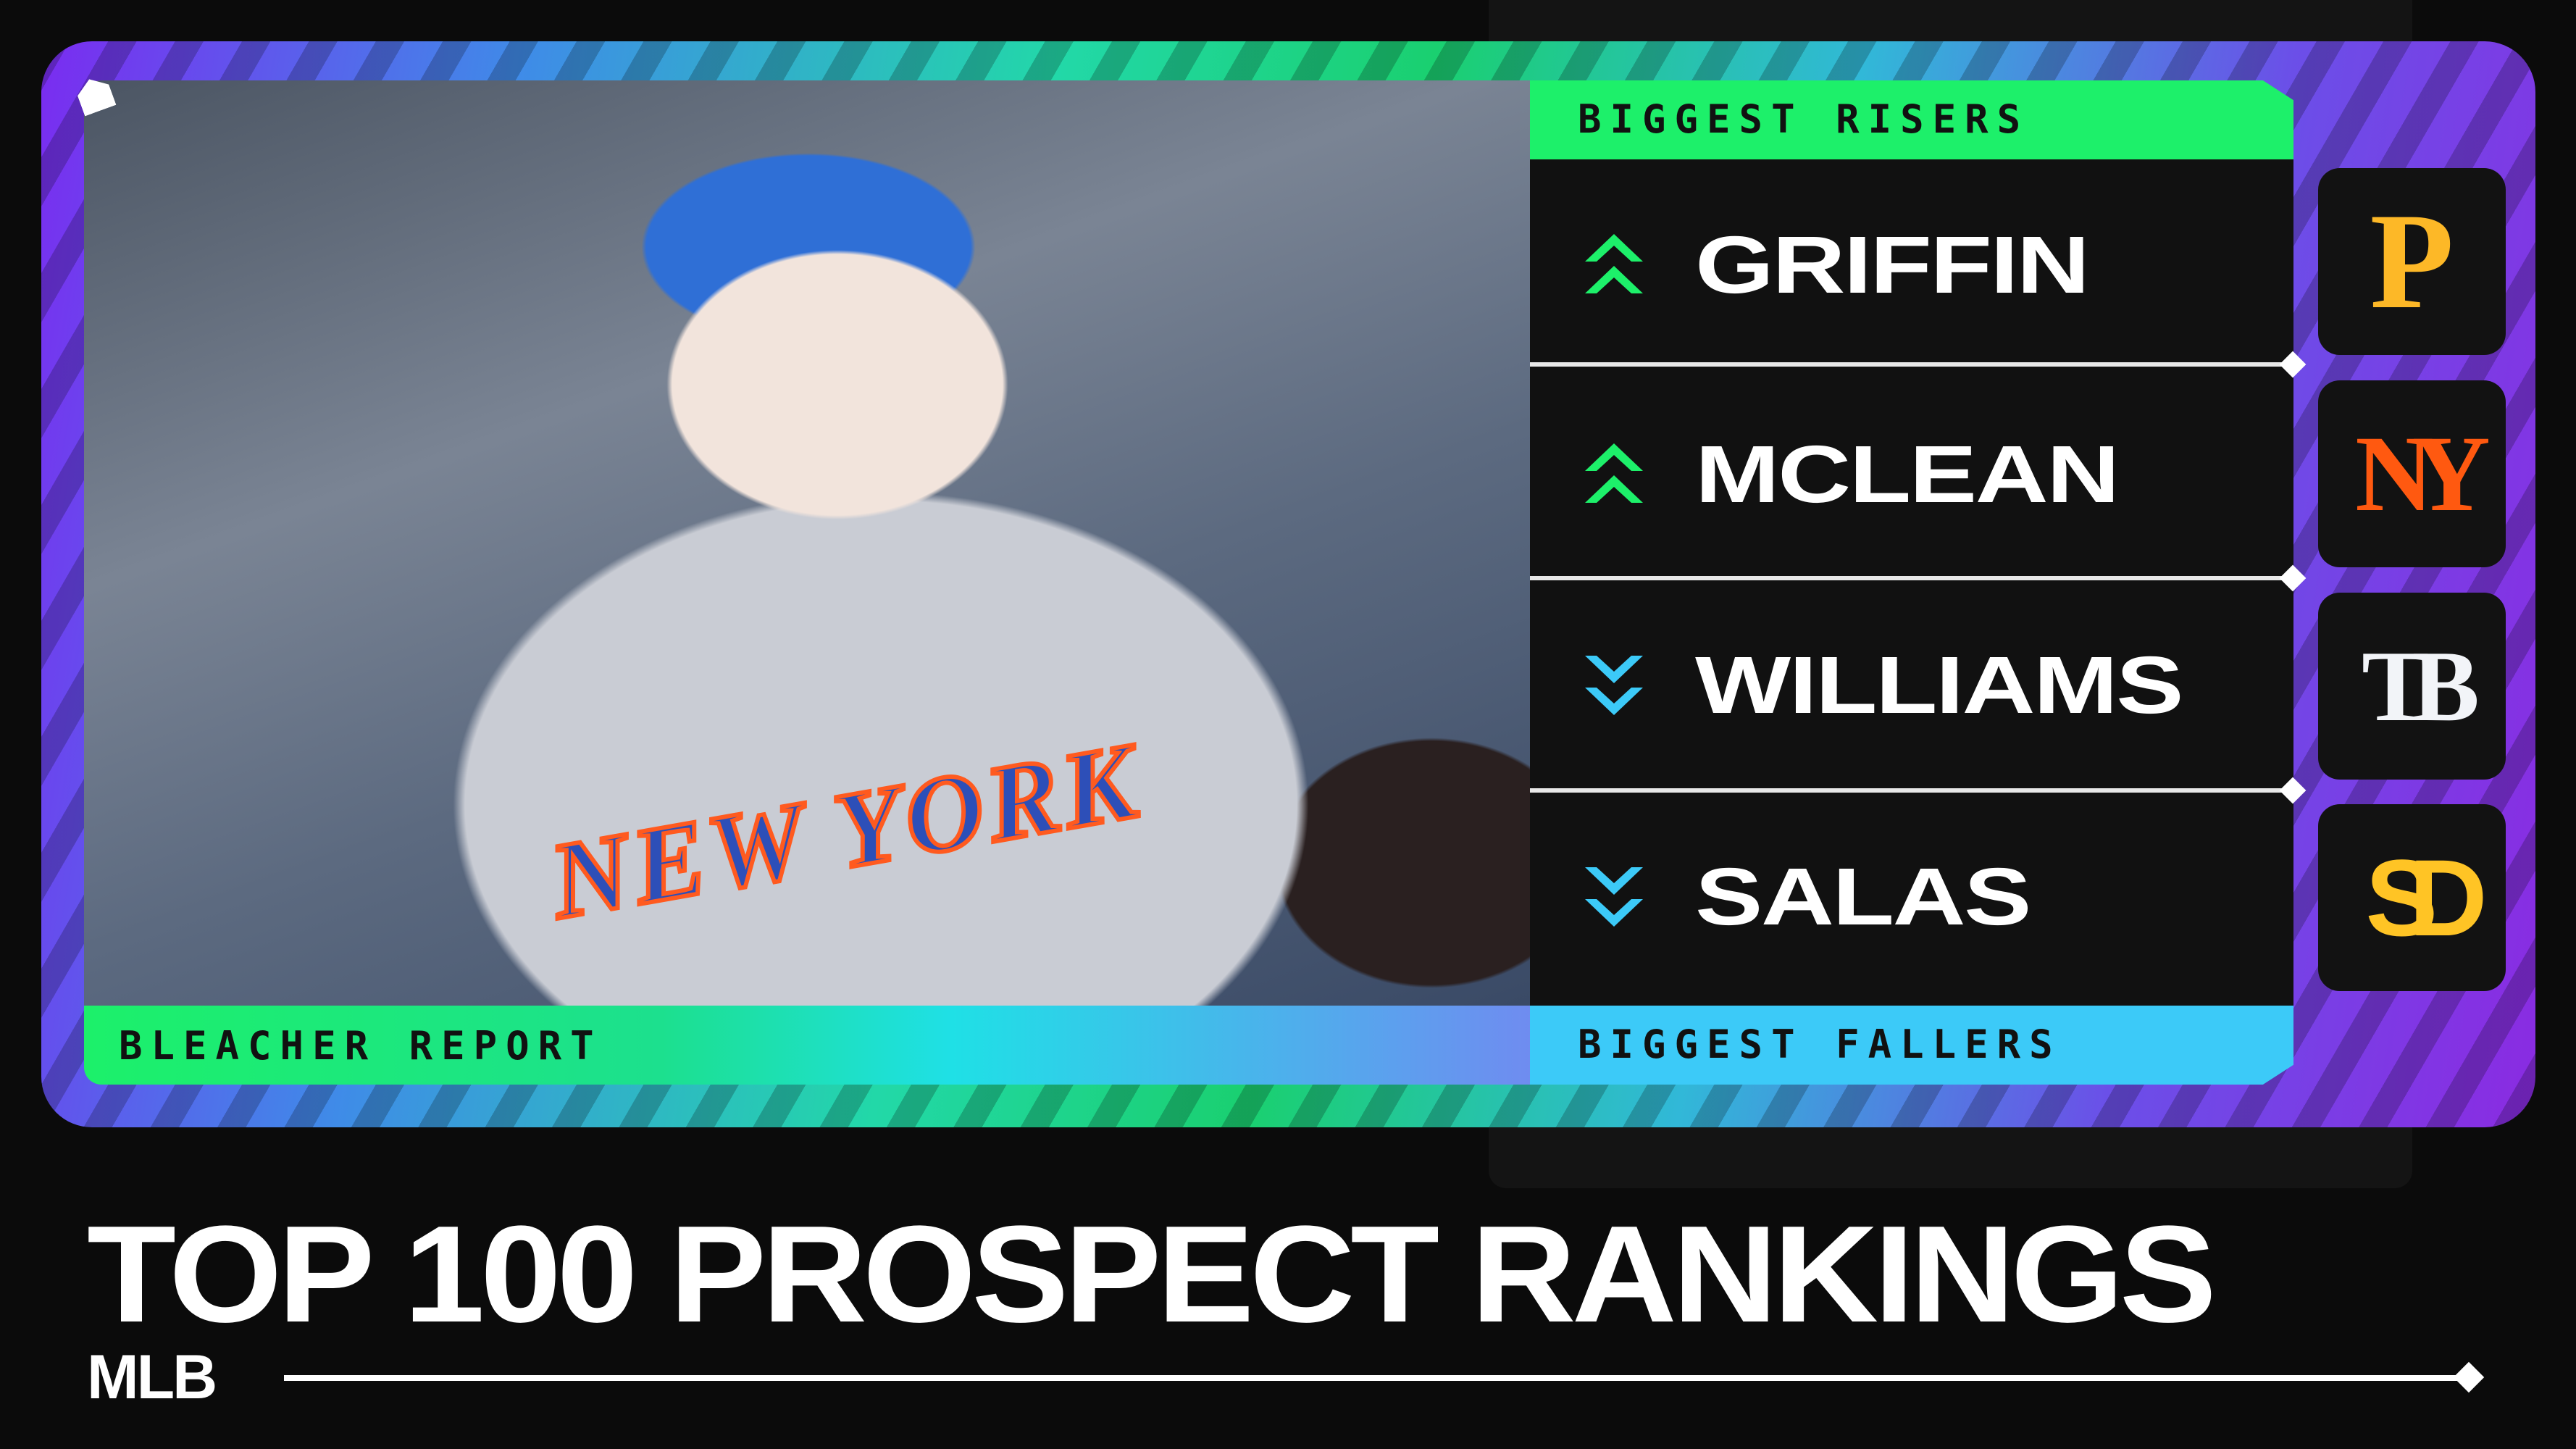  I want to click on team-logo-pirates: P, so click(2412, 262).